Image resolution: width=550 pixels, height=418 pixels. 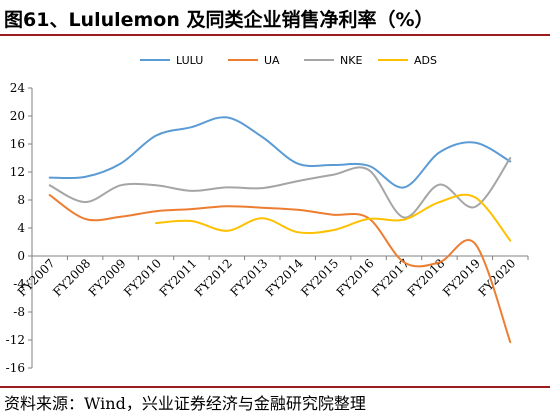 What do you see at coordinates (15, 340) in the screenshot?
I see `y-tick-label: -12` at bounding box center [15, 340].